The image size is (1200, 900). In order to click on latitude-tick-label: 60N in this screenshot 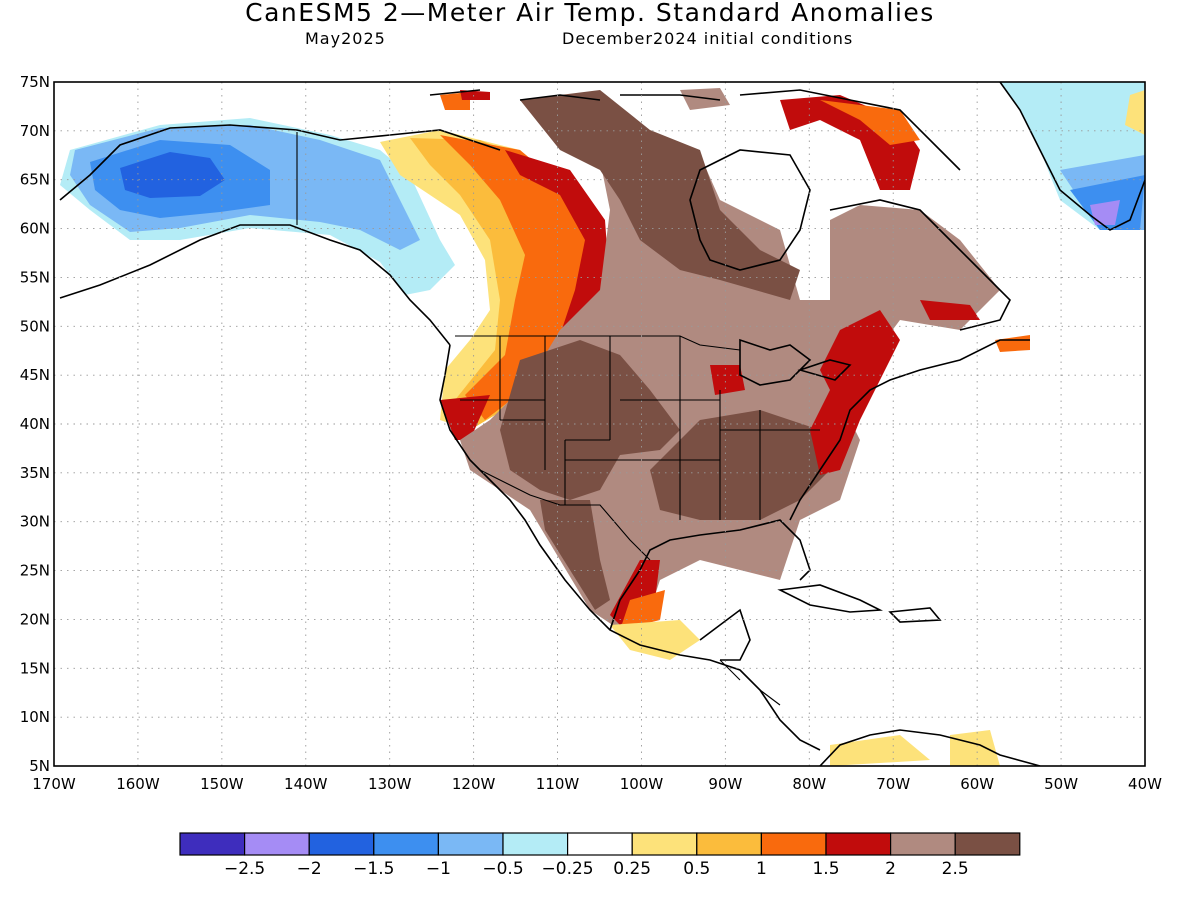, I will do `click(35, 229)`.